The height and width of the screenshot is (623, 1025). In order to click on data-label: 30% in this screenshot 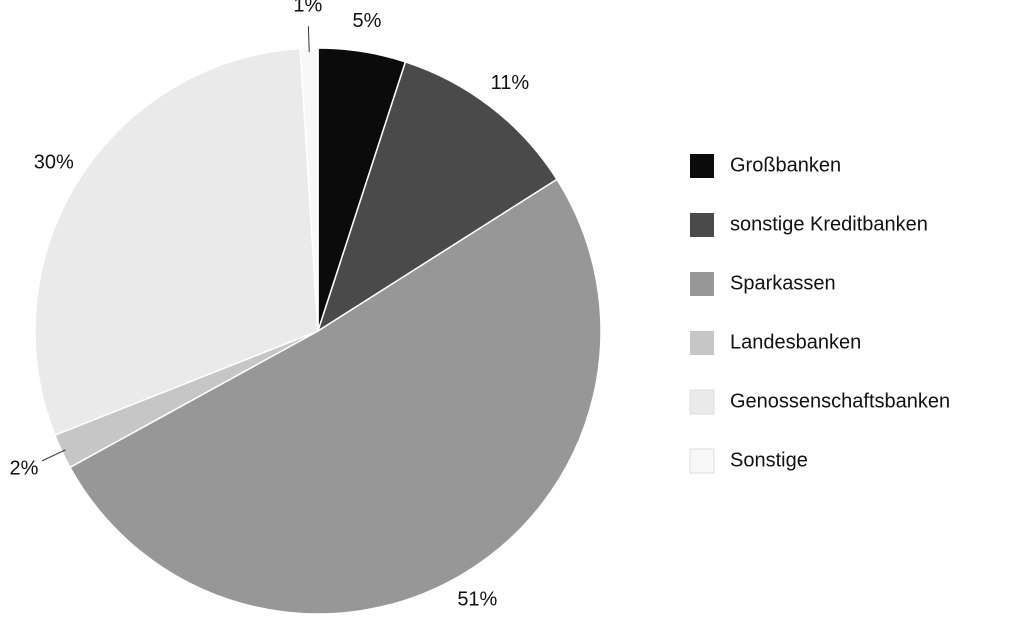, I will do `click(54, 163)`.